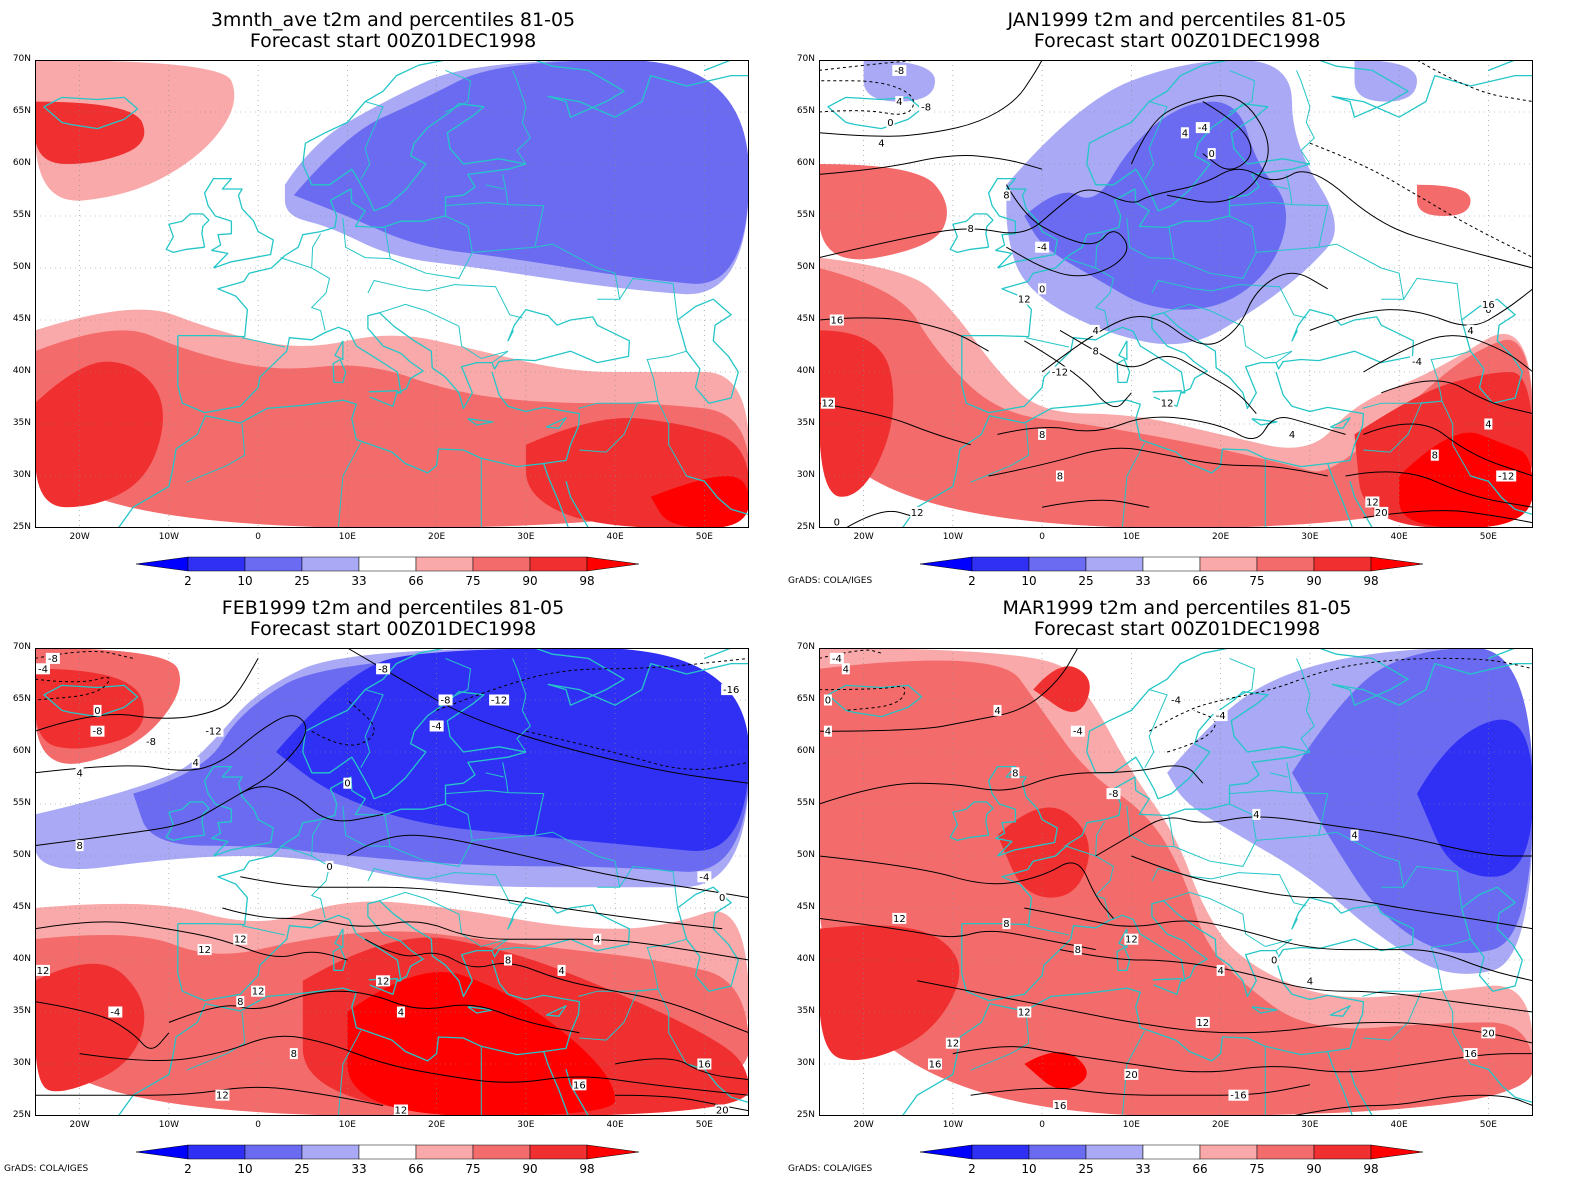  What do you see at coordinates (1310, 1125) in the screenshot?
I see `longitude-label: 30E` at bounding box center [1310, 1125].